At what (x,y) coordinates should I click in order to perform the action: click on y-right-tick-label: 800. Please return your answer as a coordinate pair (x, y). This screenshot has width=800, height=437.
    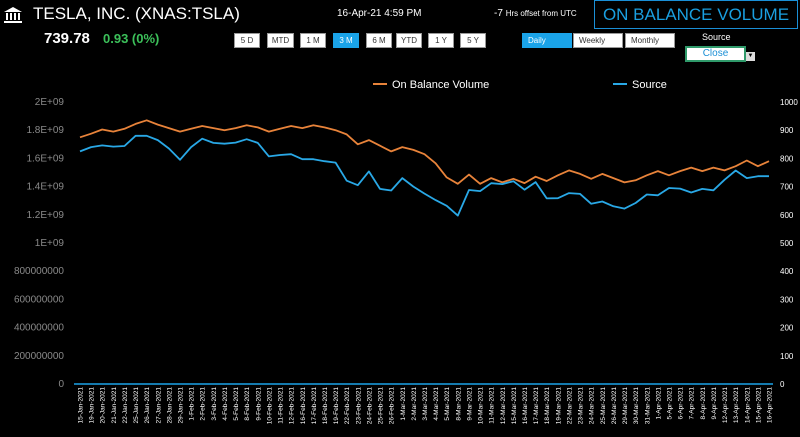
    Looking at the image, I should click on (787, 158).